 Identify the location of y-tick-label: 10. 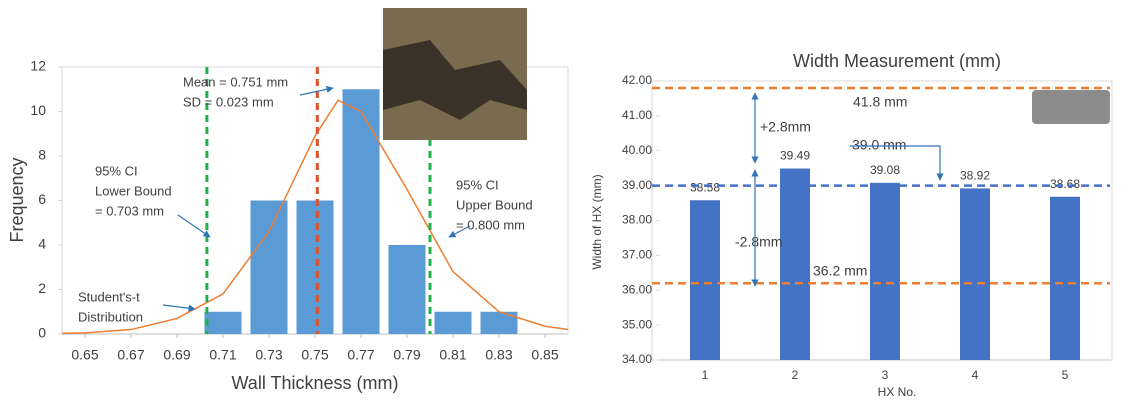
(38, 110).